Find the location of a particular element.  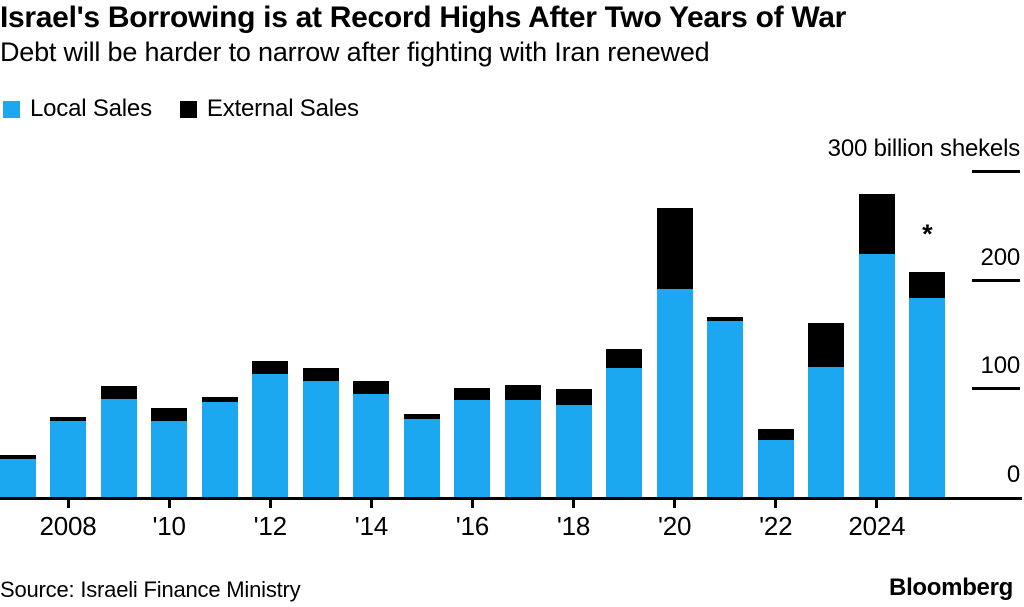

bar-2015 is located at coordinates (421, 456).